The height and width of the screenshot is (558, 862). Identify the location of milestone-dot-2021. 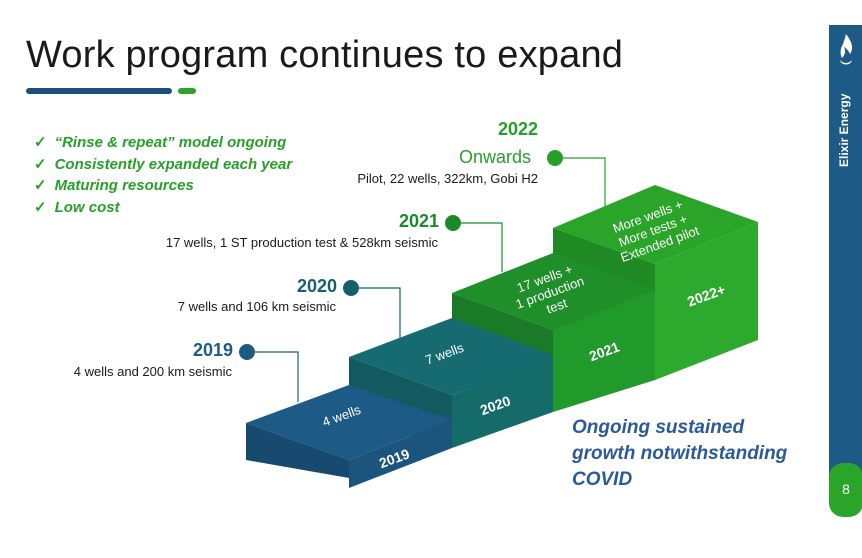
(453, 223).